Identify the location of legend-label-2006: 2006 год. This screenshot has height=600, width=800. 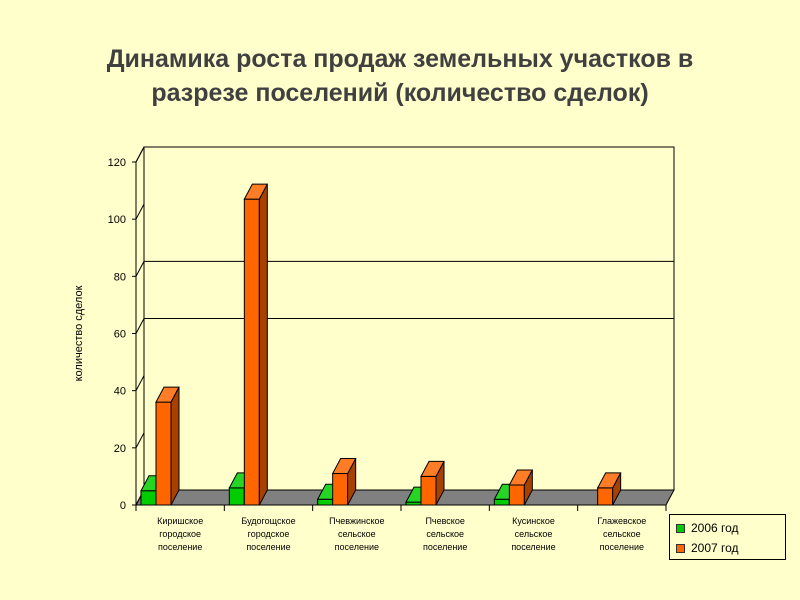
(715, 528).